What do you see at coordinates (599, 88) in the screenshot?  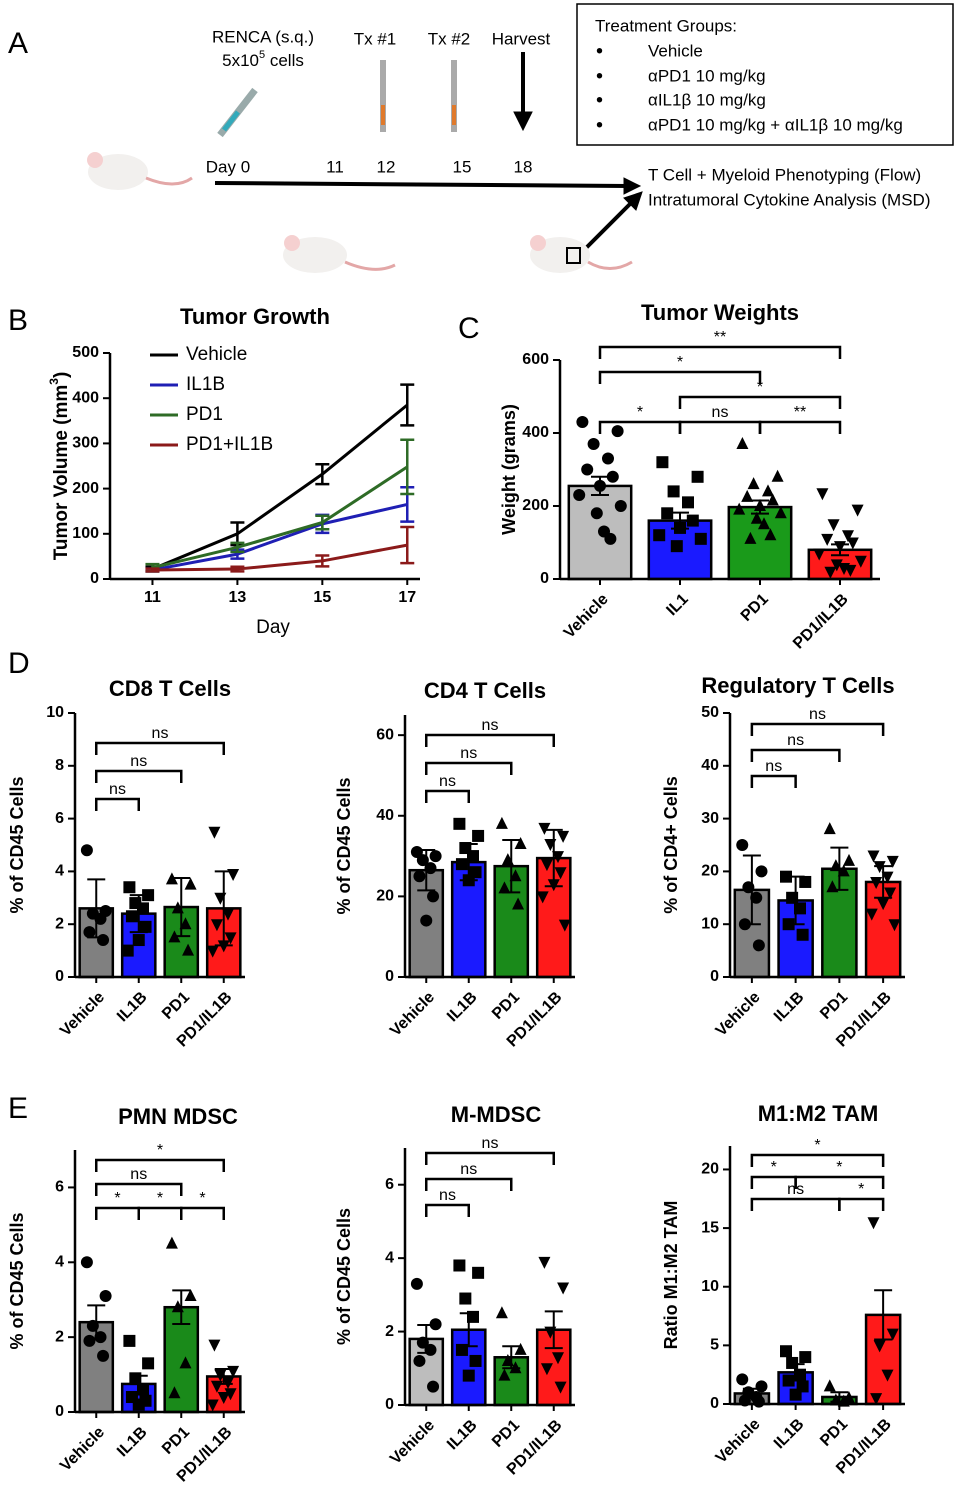 I see `bullets: • • • •` at bounding box center [599, 88].